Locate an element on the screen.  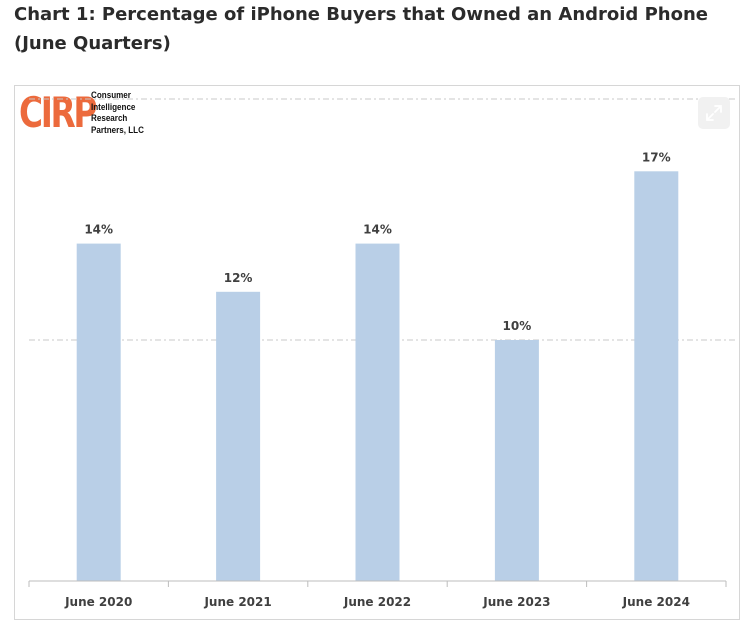
logo-line: Intelligence is located at coordinates (113, 107).